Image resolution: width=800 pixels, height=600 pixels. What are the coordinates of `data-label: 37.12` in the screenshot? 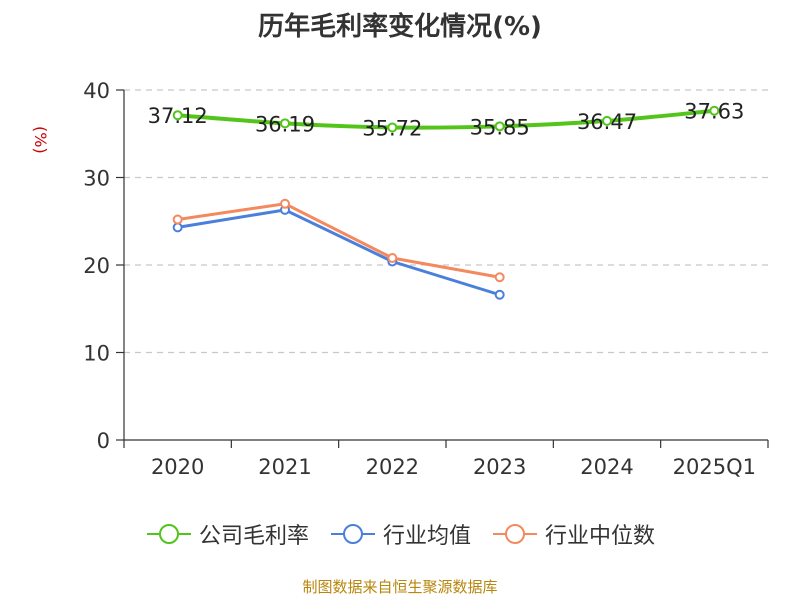 It's located at (178, 116).